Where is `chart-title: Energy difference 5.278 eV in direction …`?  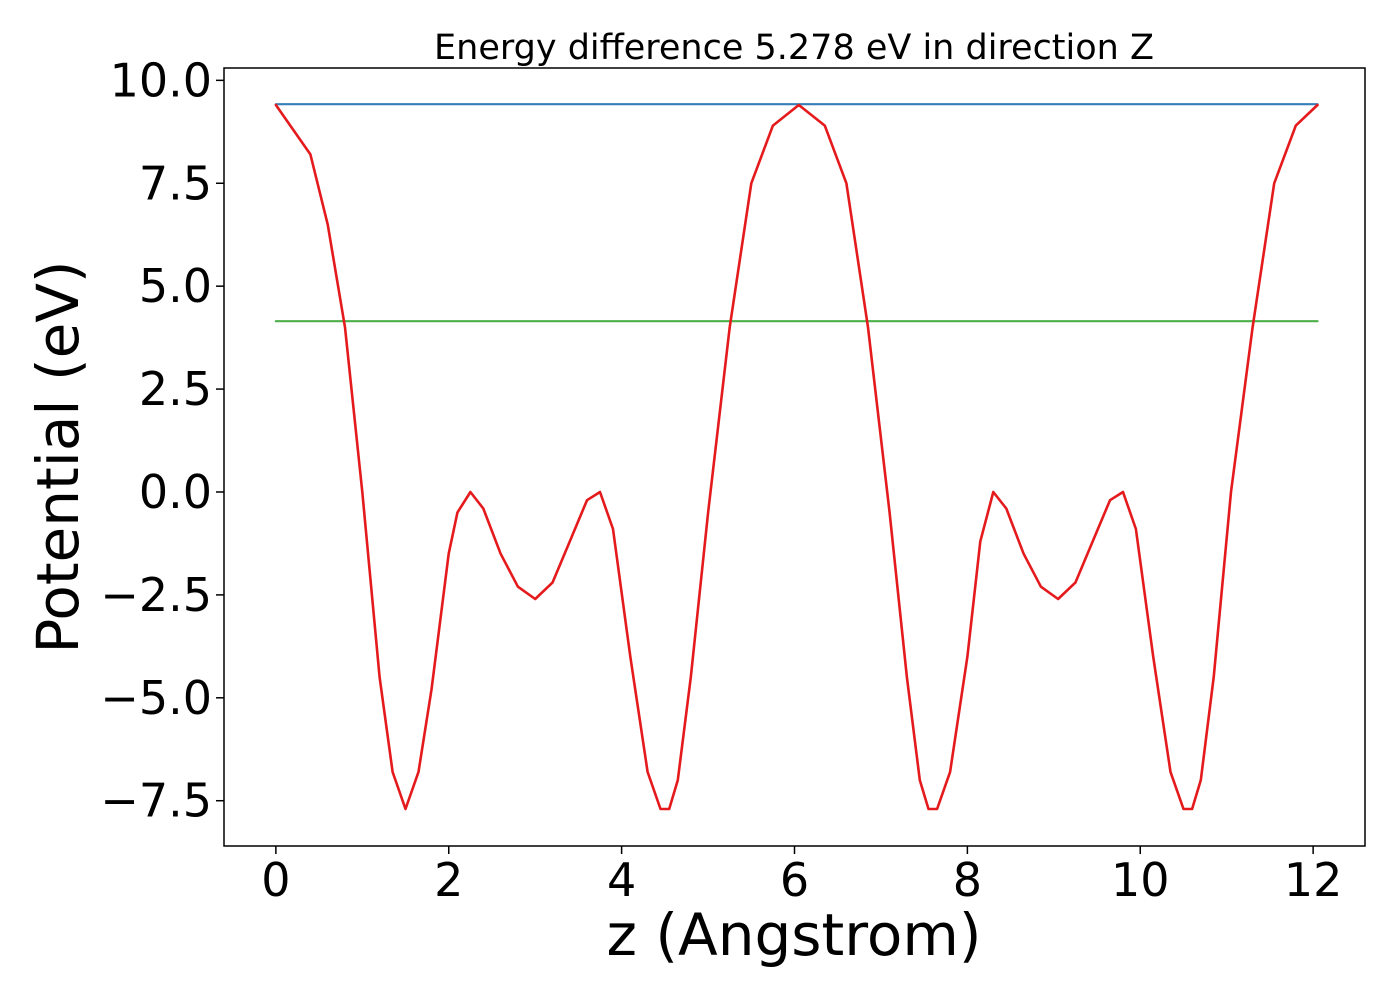 chart-title: Energy difference 5.278 eV in direction … is located at coordinates (794, 48).